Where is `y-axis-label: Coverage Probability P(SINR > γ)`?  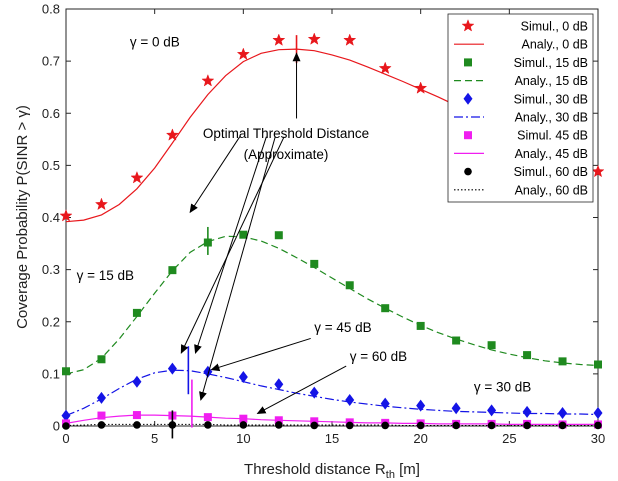
y-axis-label: Coverage Probability P(SINR > γ) is located at coordinates (22, 217).